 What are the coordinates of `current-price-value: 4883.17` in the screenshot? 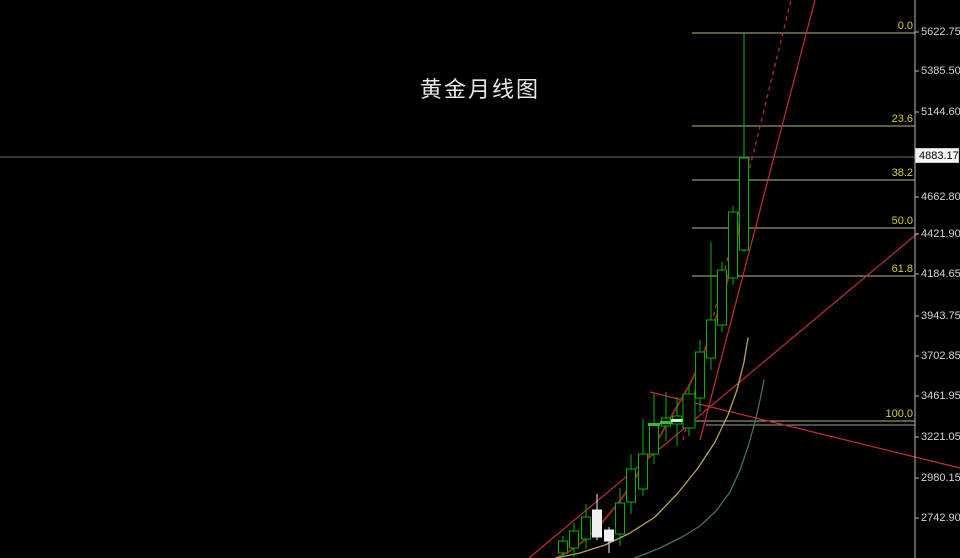 It's located at (939, 156).